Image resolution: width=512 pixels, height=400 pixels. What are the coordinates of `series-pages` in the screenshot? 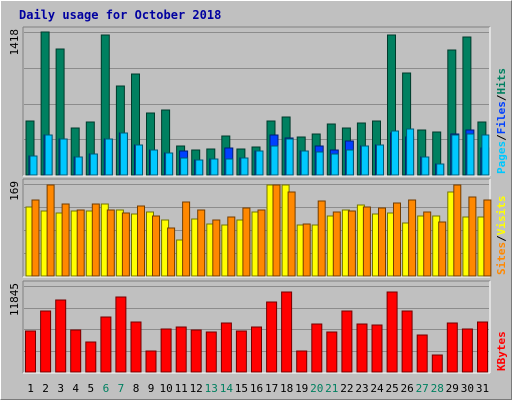 It's located at (259, 152).